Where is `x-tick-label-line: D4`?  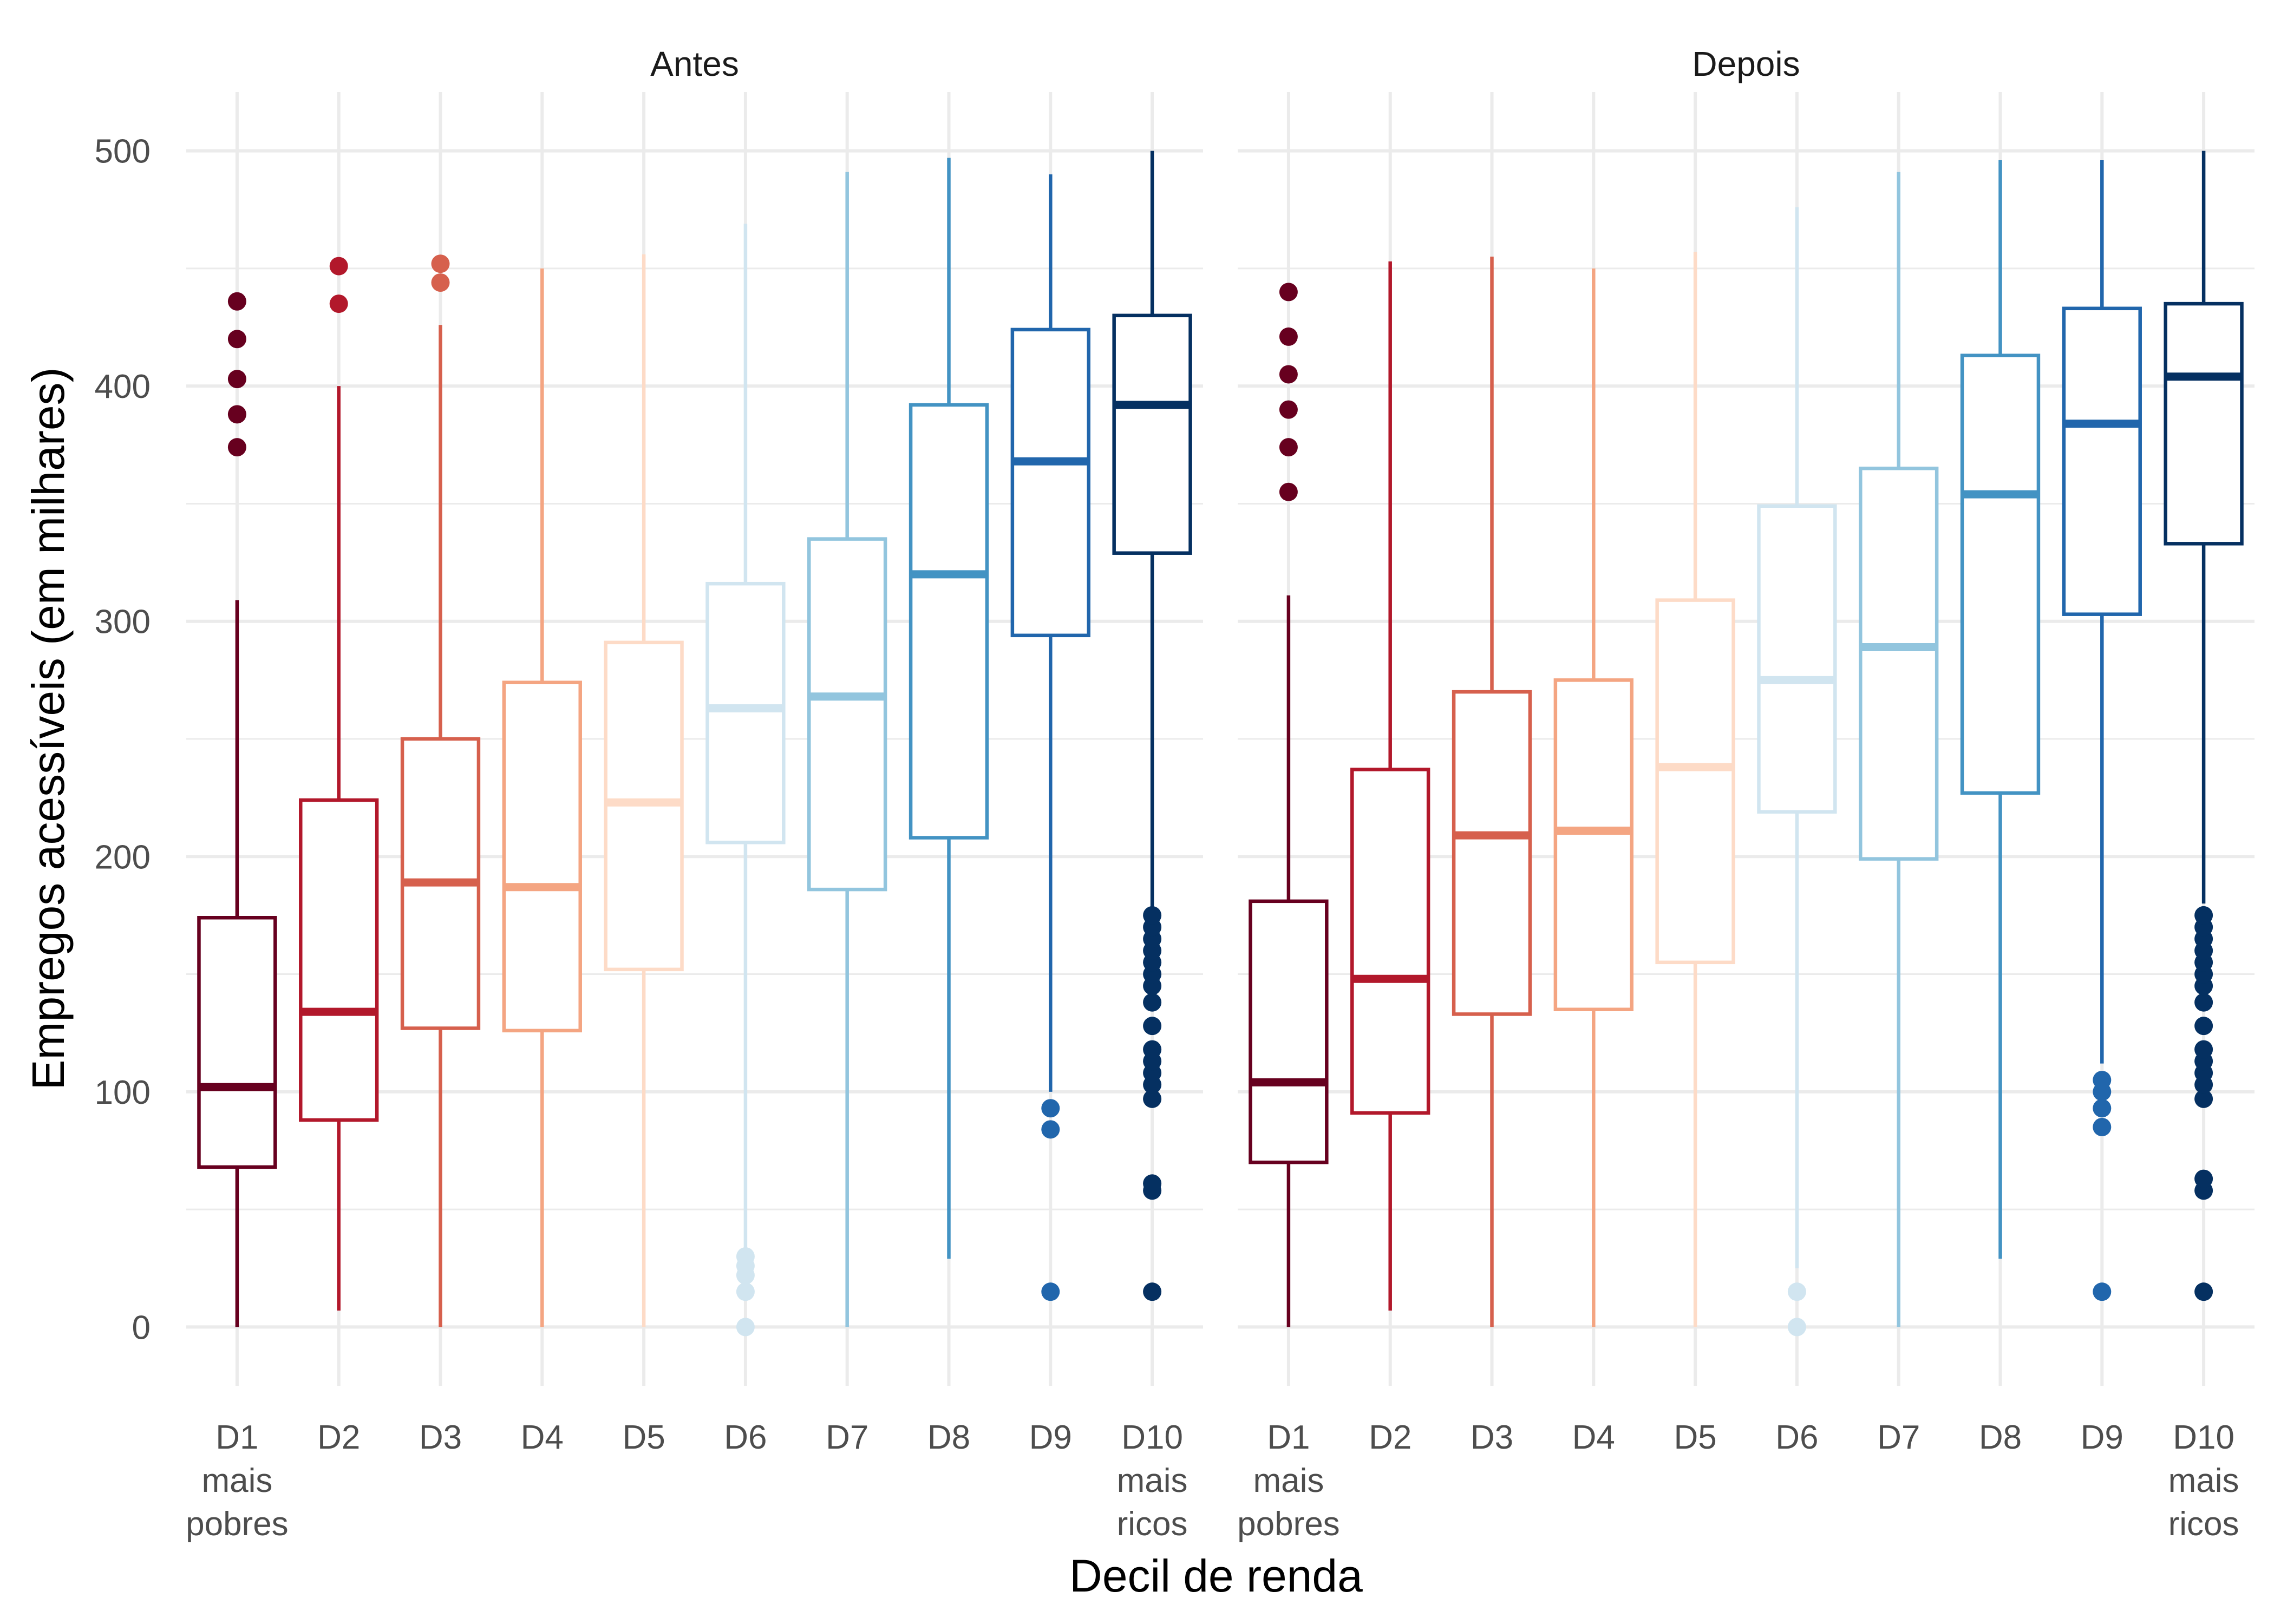
x-tick-label-line: D4 is located at coordinates (543, 1438).